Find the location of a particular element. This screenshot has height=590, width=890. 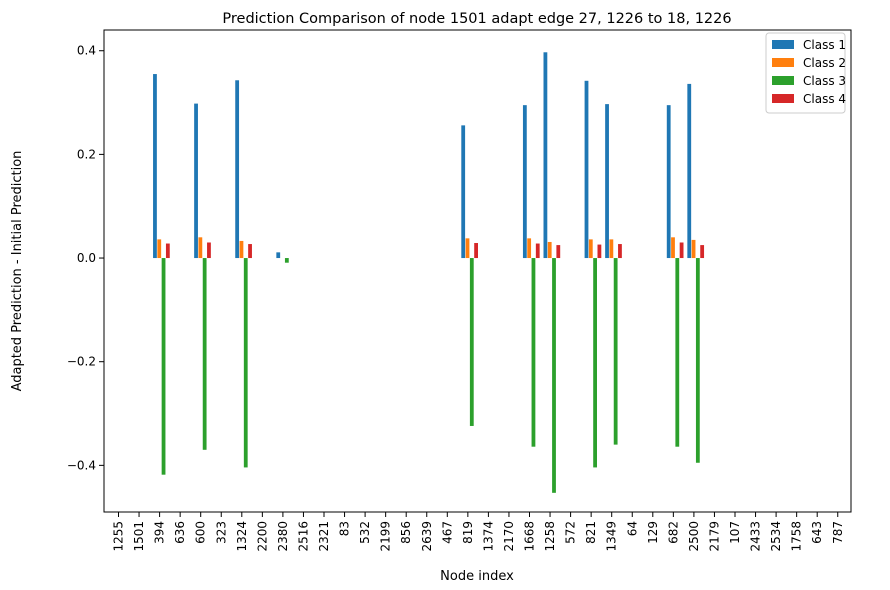

legend-label: Class 1 is located at coordinates (824, 45).